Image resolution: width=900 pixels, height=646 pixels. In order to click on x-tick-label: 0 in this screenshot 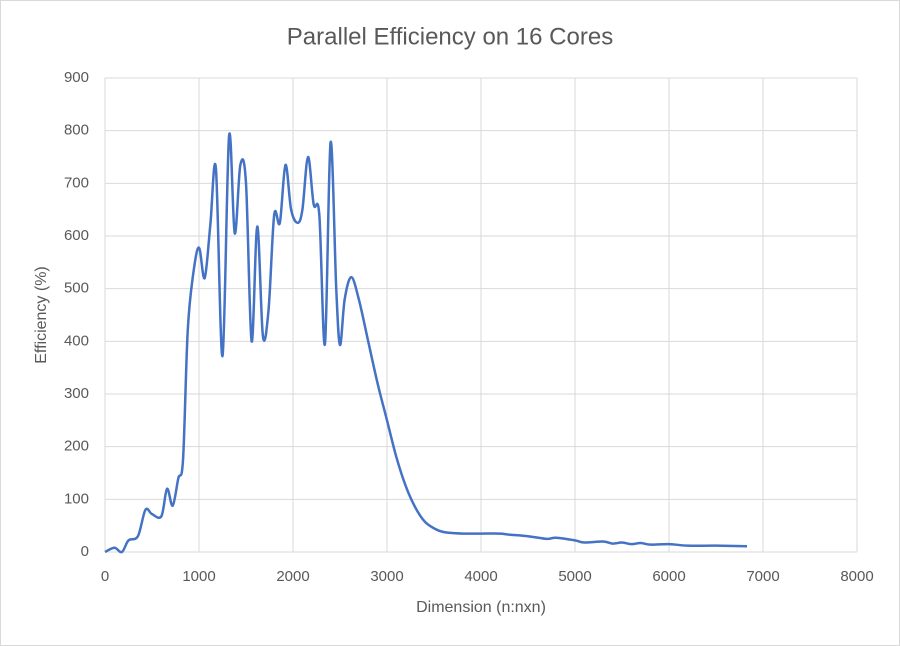, I will do `click(105, 576)`.